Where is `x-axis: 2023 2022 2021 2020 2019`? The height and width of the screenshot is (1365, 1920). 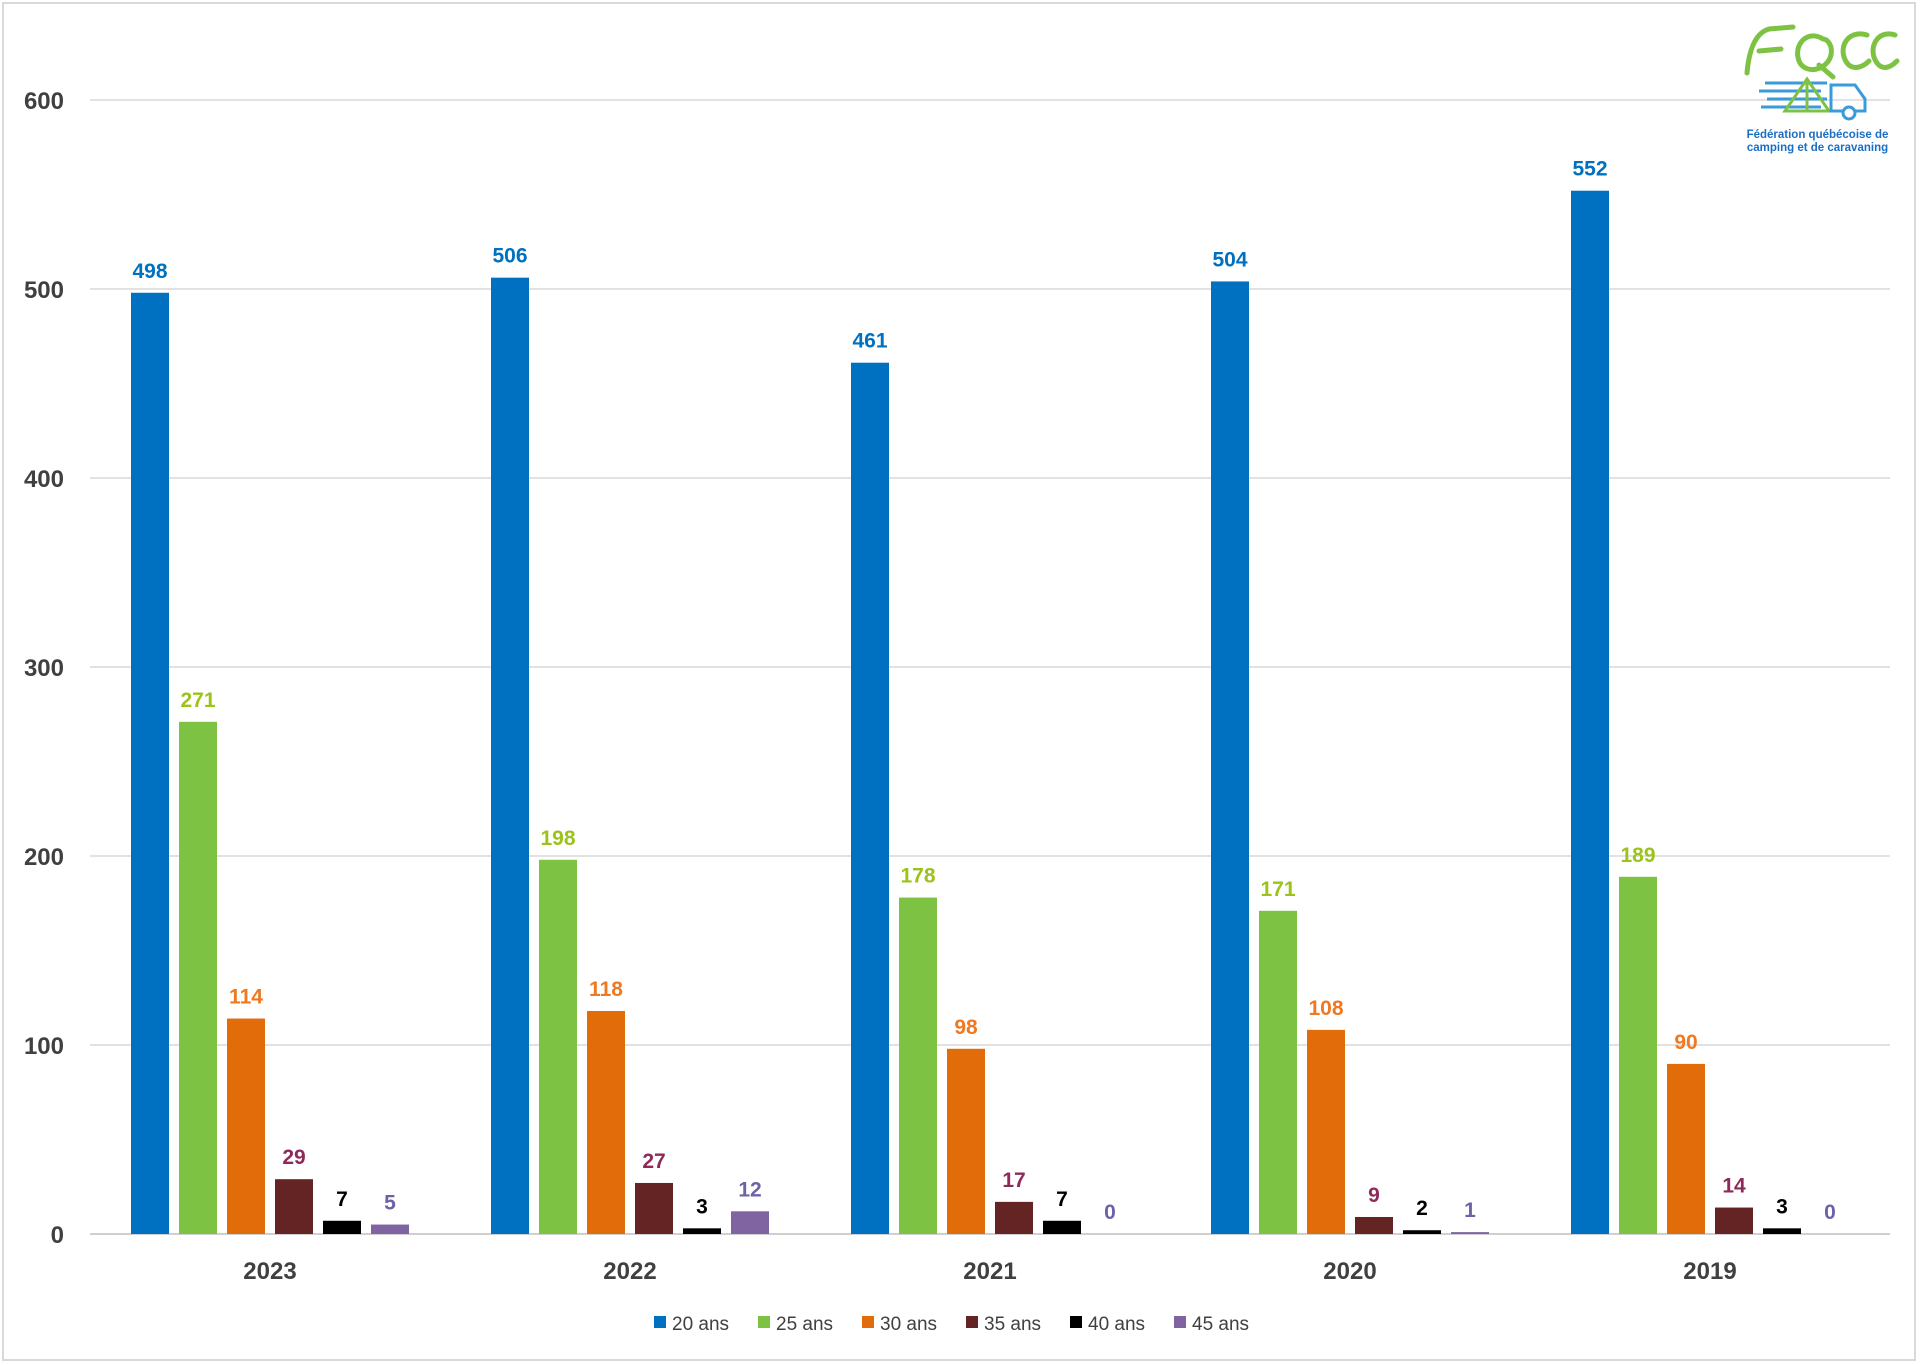 x-axis: 2023 2022 2021 2020 2019 is located at coordinates (989, 1271).